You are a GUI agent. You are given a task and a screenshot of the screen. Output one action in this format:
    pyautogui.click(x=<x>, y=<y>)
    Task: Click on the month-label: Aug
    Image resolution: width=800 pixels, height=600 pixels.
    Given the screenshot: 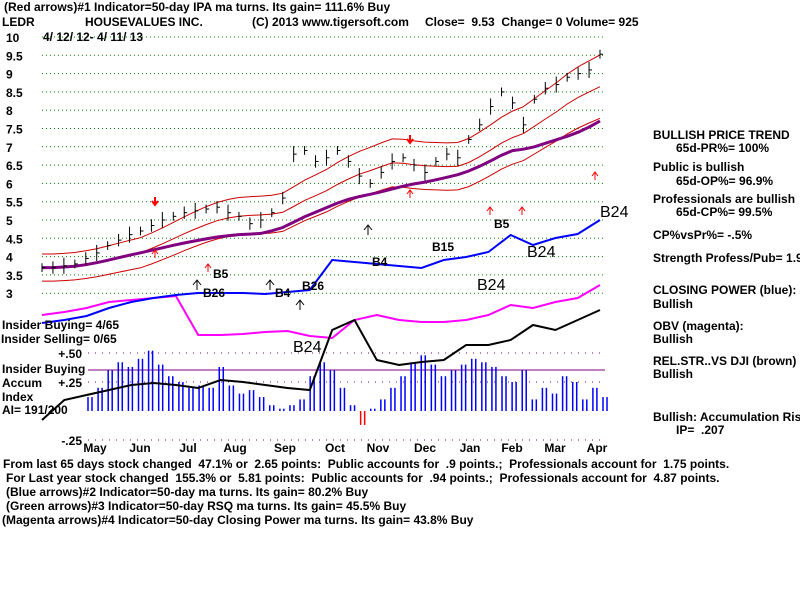 What is the action you would take?
    pyautogui.click(x=234, y=448)
    